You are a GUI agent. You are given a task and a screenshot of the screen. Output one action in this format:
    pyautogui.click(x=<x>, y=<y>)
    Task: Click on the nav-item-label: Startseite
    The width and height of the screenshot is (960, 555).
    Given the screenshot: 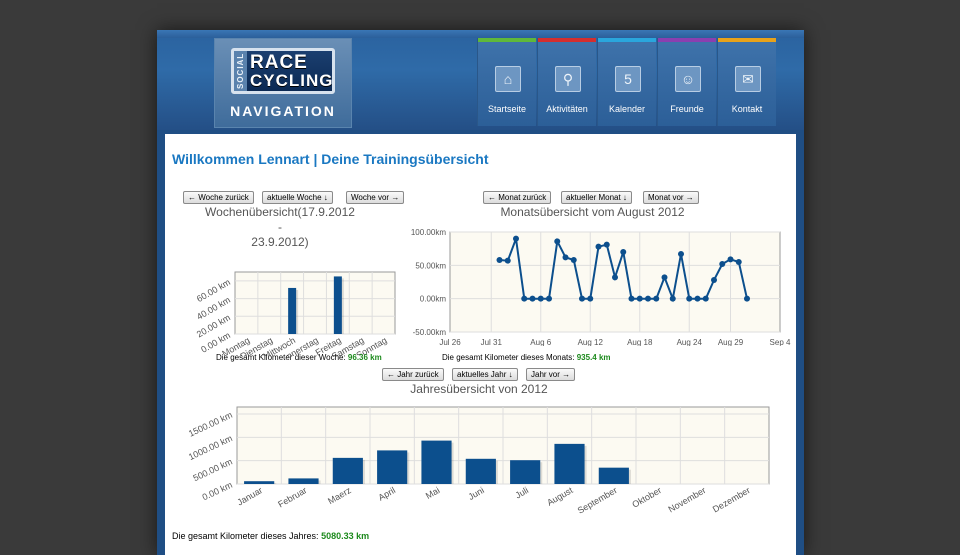 What is the action you would take?
    pyautogui.click(x=507, y=109)
    